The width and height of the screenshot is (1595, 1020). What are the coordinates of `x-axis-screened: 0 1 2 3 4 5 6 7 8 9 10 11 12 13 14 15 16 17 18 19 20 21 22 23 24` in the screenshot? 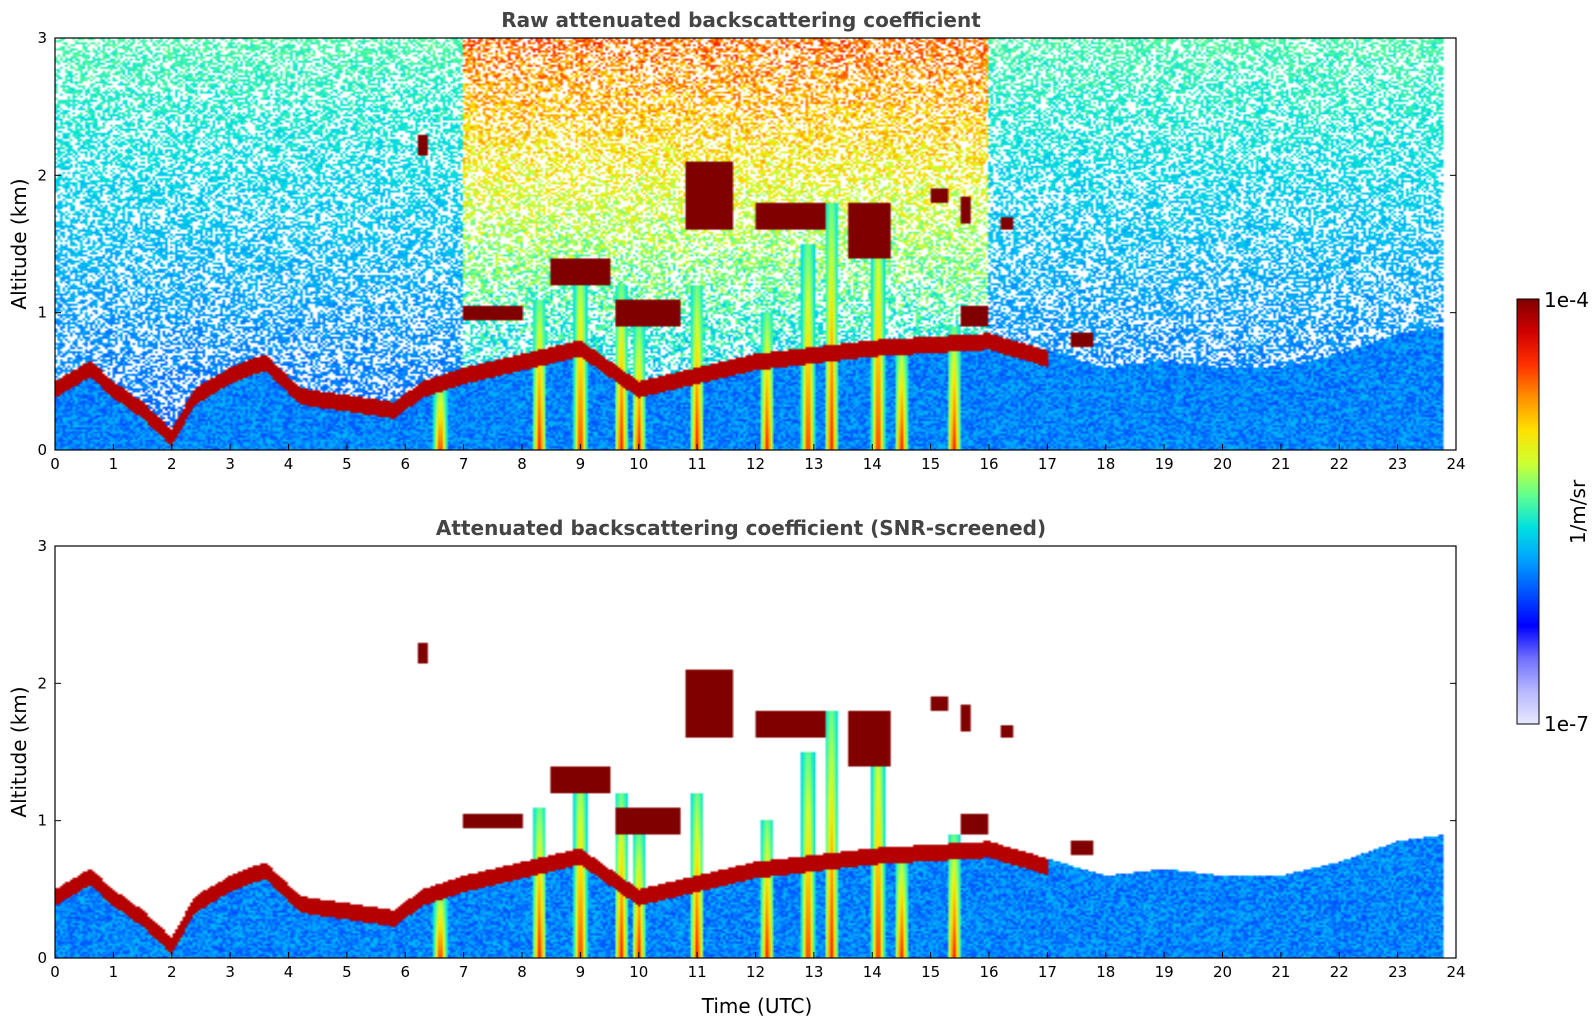 It's located at (758, 966).